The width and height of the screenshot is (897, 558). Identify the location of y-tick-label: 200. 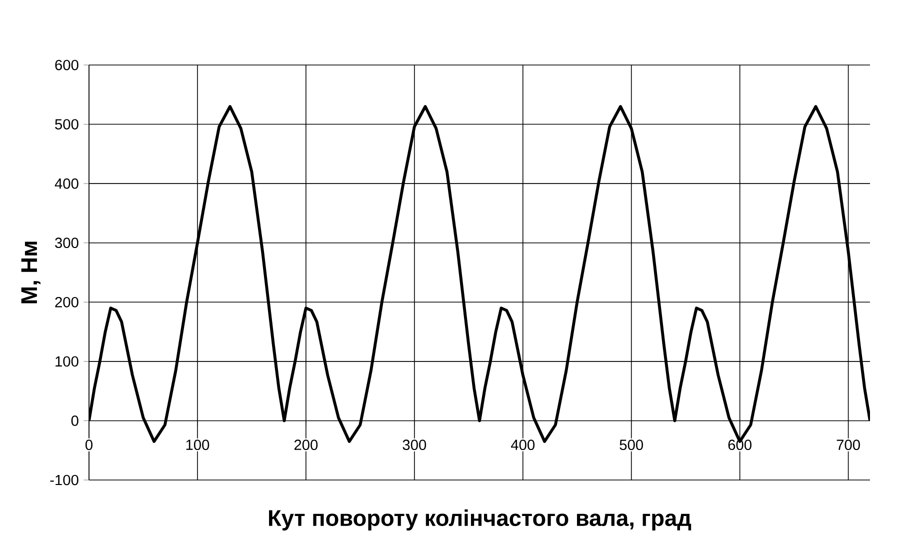
(66, 302).